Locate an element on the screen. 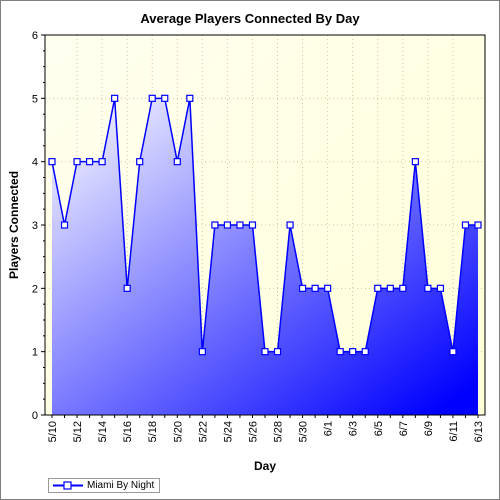 This screenshot has width=500, height=500. legend-entry-label: Miami By Night is located at coordinates (121, 485).